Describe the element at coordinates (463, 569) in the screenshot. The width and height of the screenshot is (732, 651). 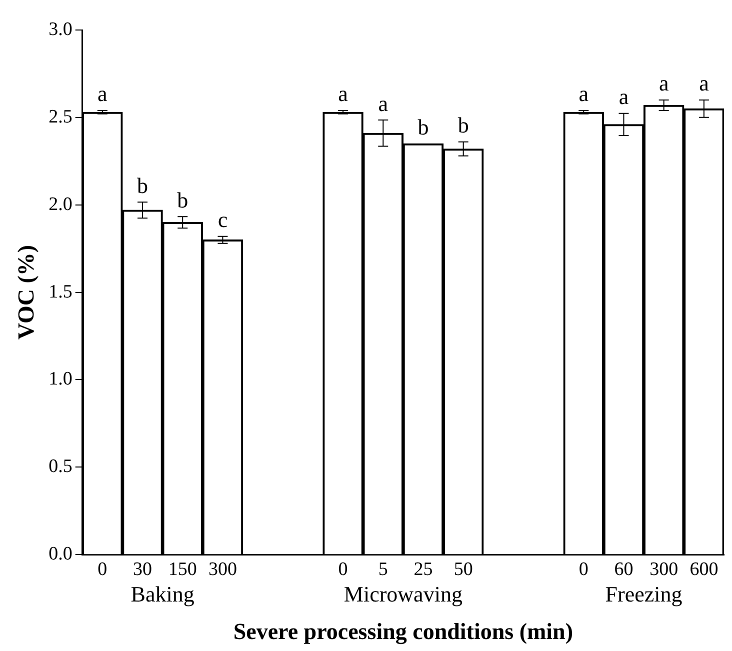
I see `x-tick-label: 50` at that location.